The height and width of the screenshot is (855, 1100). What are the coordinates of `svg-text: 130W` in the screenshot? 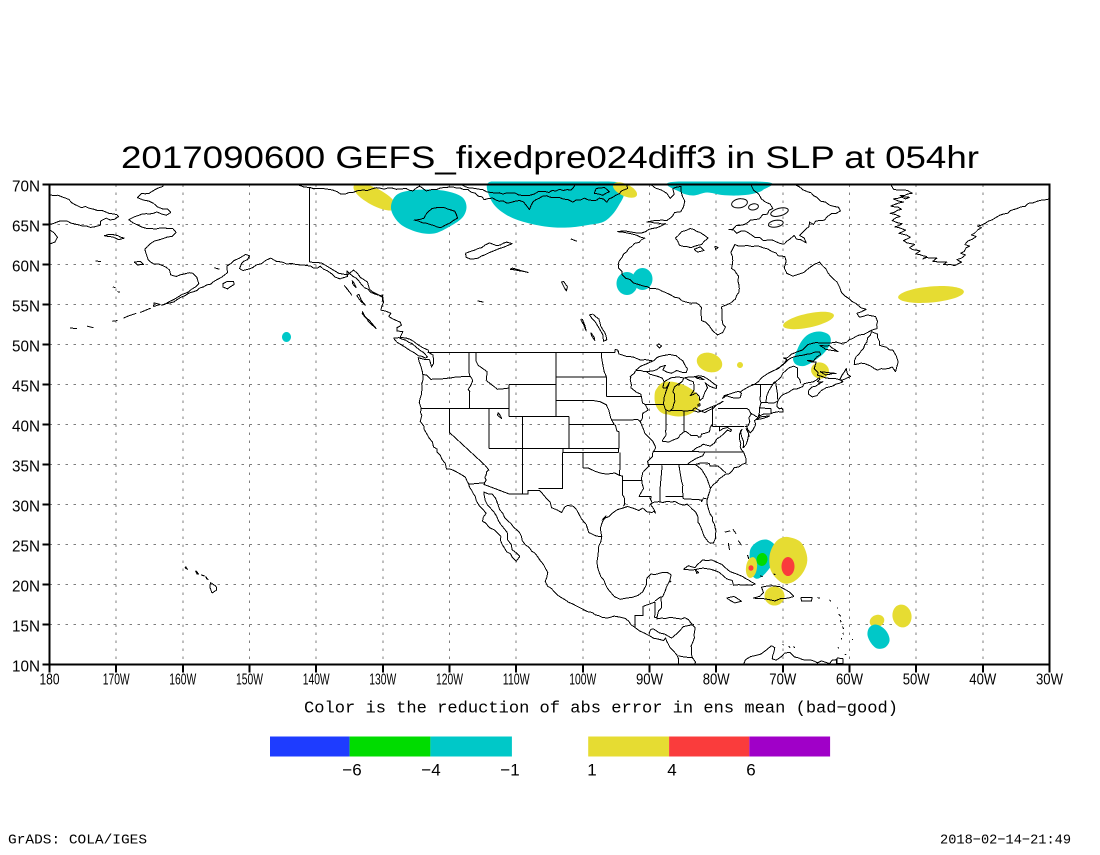 It's located at (383, 680).